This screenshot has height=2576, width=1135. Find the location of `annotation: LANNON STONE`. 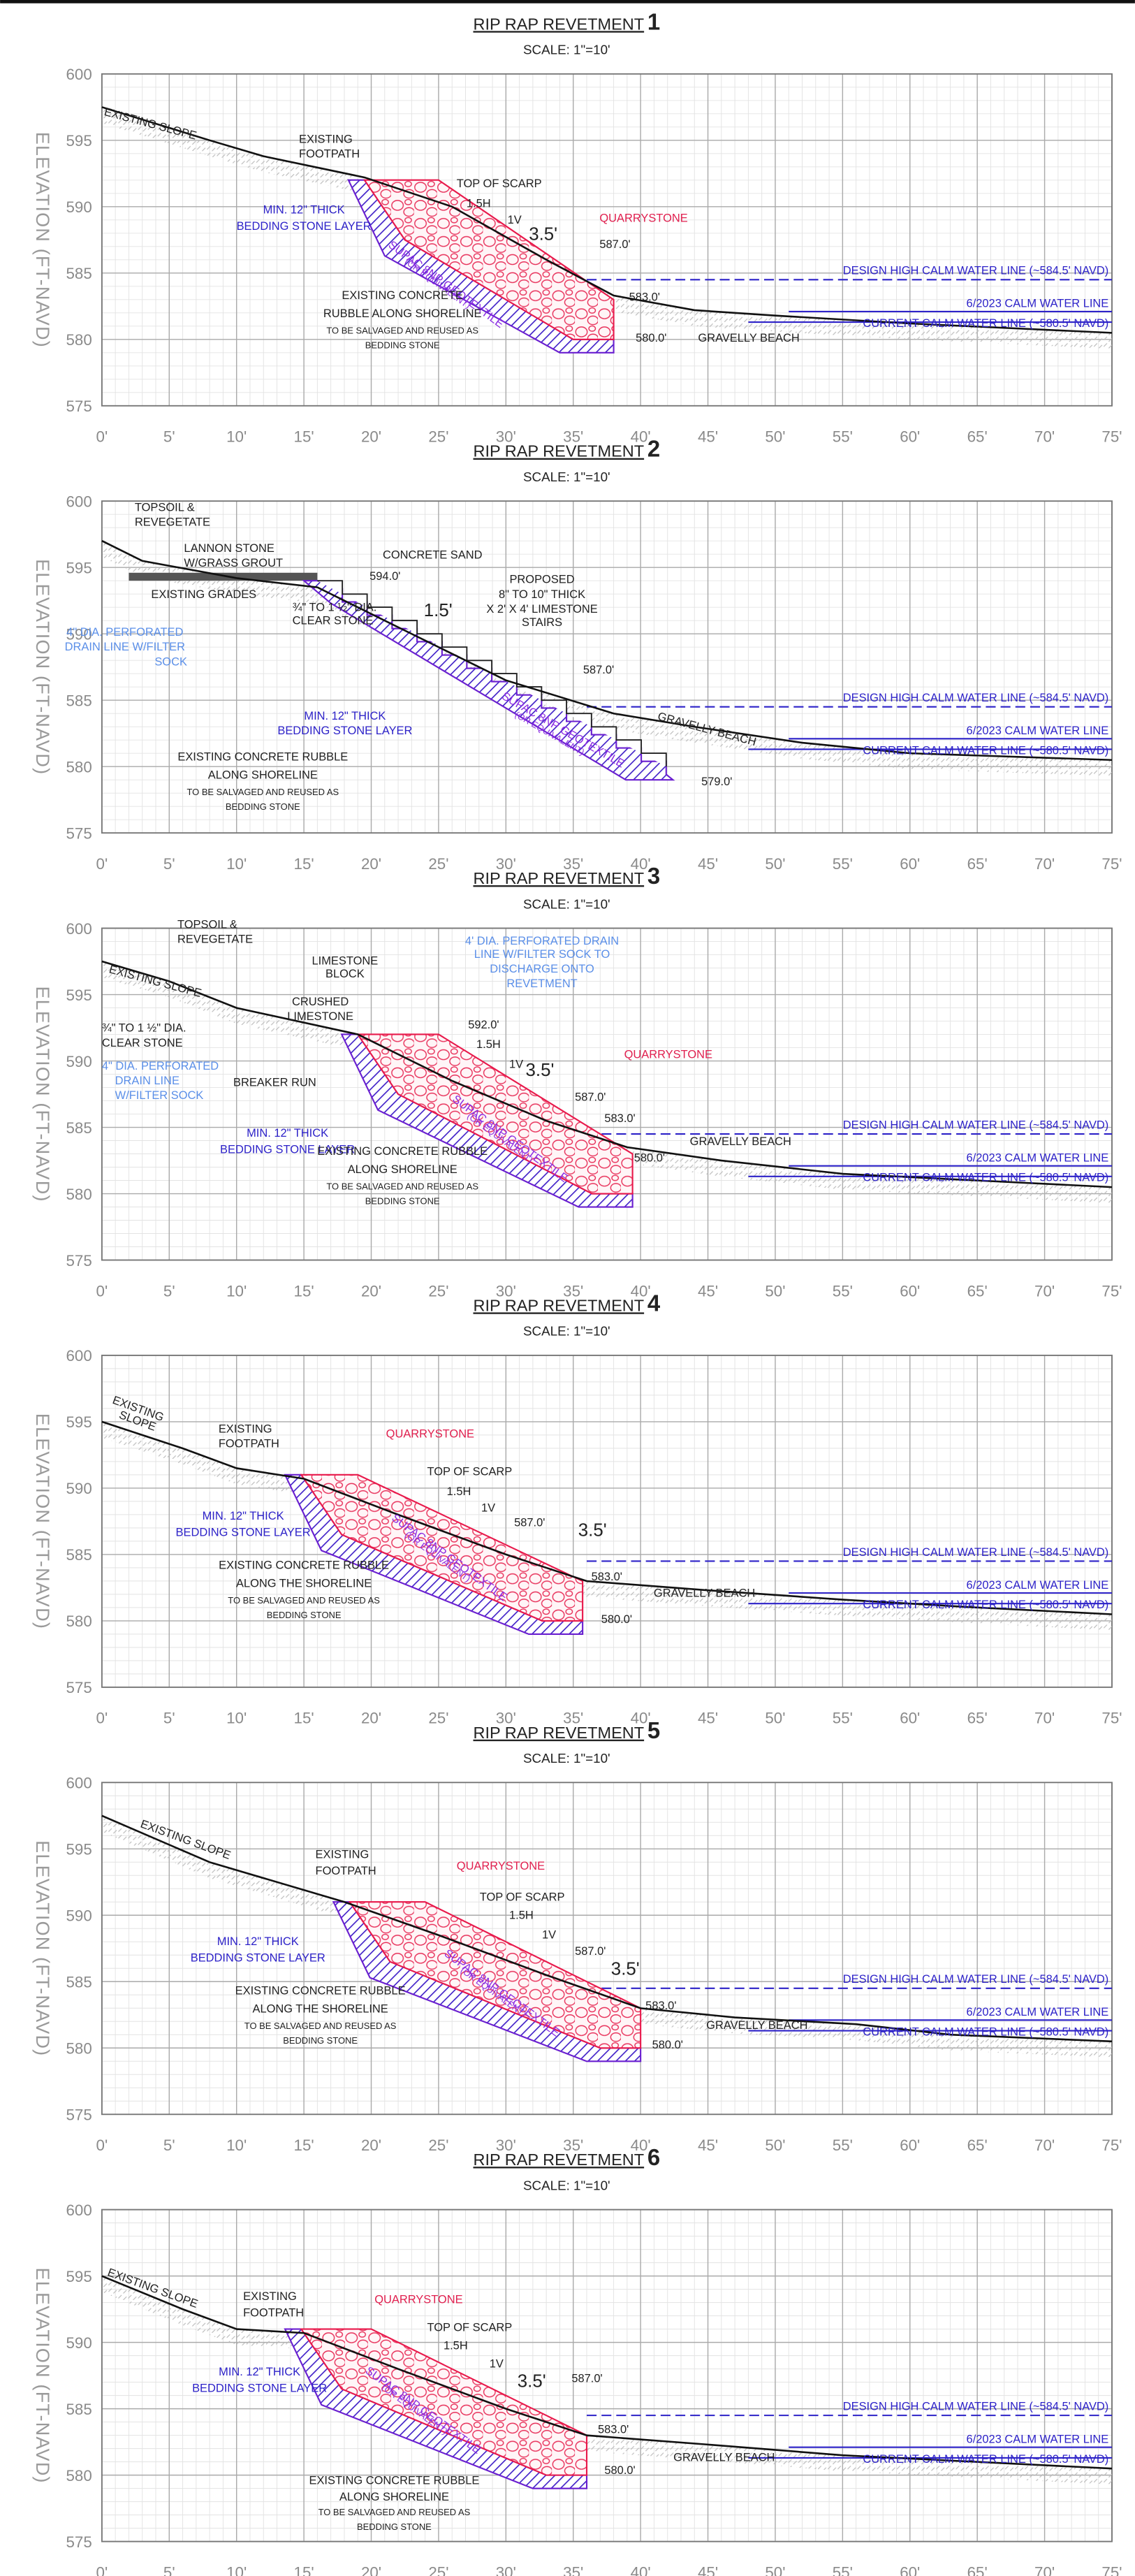

annotation: LANNON STONE is located at coordinates (229, 548).